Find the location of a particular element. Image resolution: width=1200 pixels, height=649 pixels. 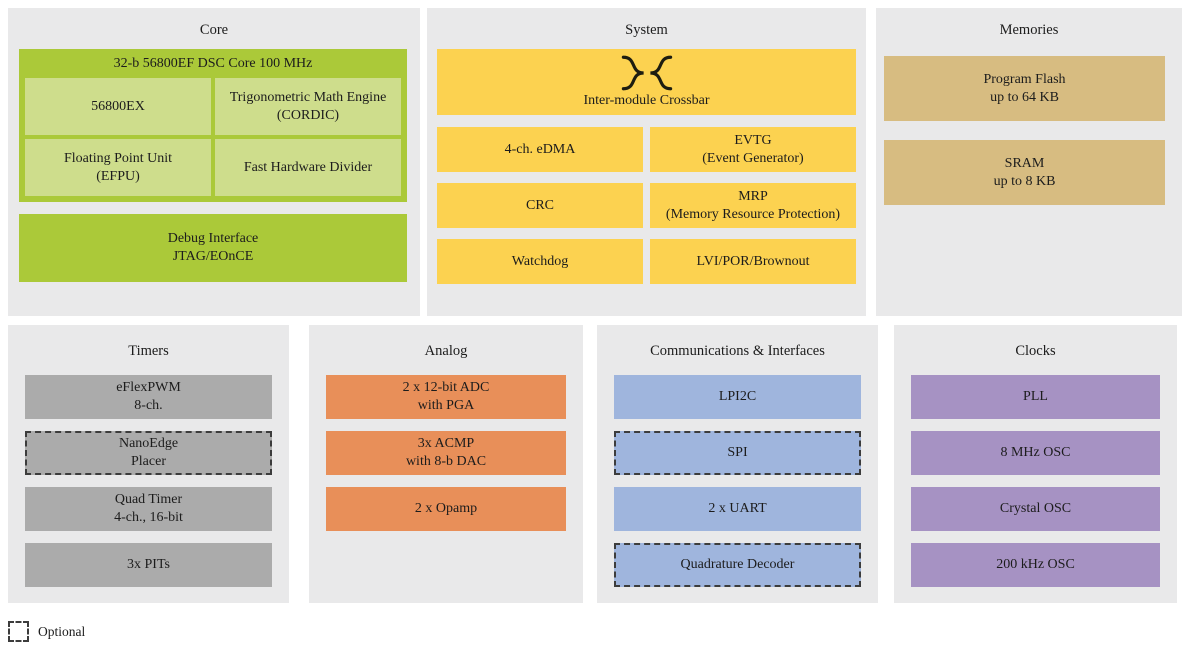

block-sram: SRAM up to 8 KB is located at coordinates (1024, 172).